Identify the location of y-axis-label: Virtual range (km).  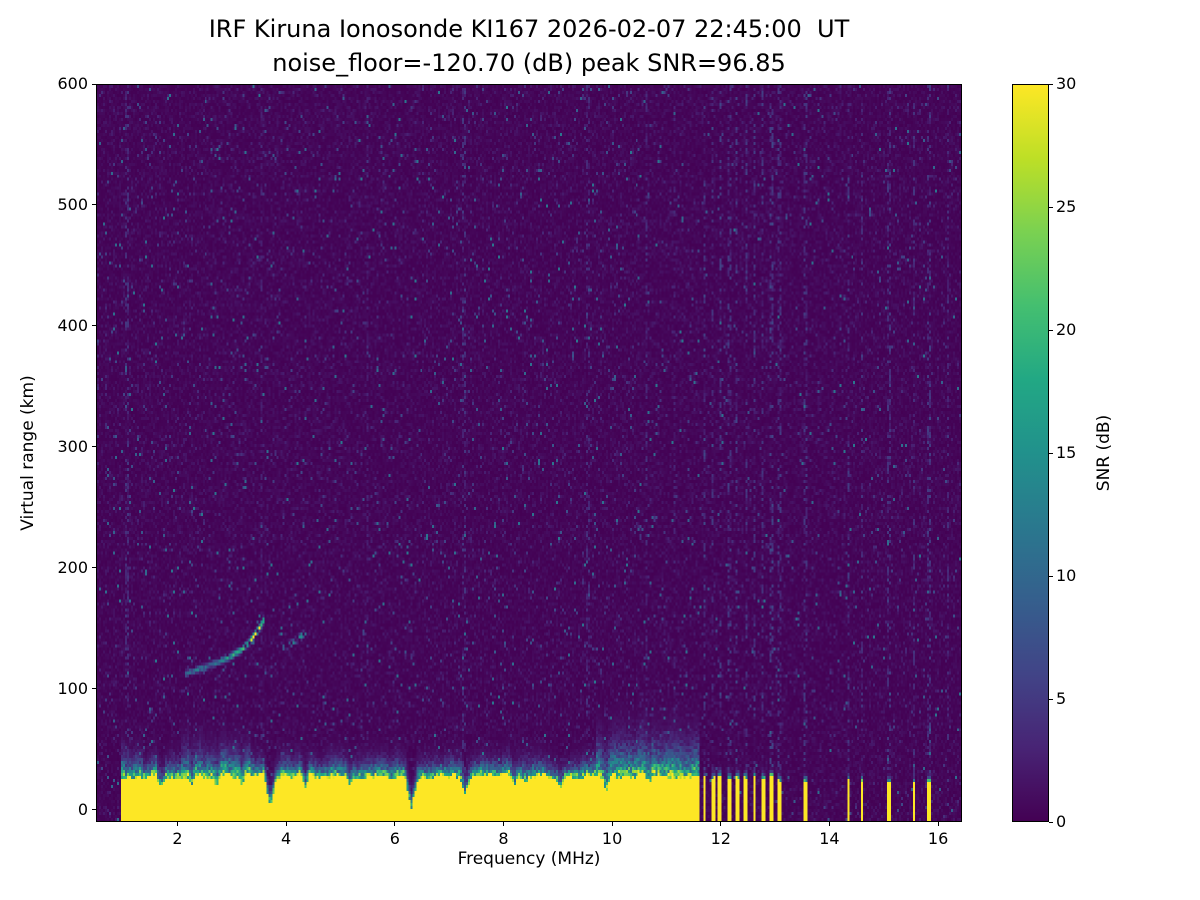
(28, 453).